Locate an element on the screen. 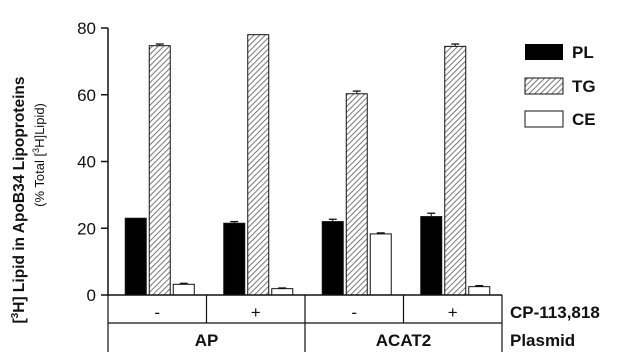 The image size is (623, 352). y-tick-label: 20 is located at coordinates (86, 228).